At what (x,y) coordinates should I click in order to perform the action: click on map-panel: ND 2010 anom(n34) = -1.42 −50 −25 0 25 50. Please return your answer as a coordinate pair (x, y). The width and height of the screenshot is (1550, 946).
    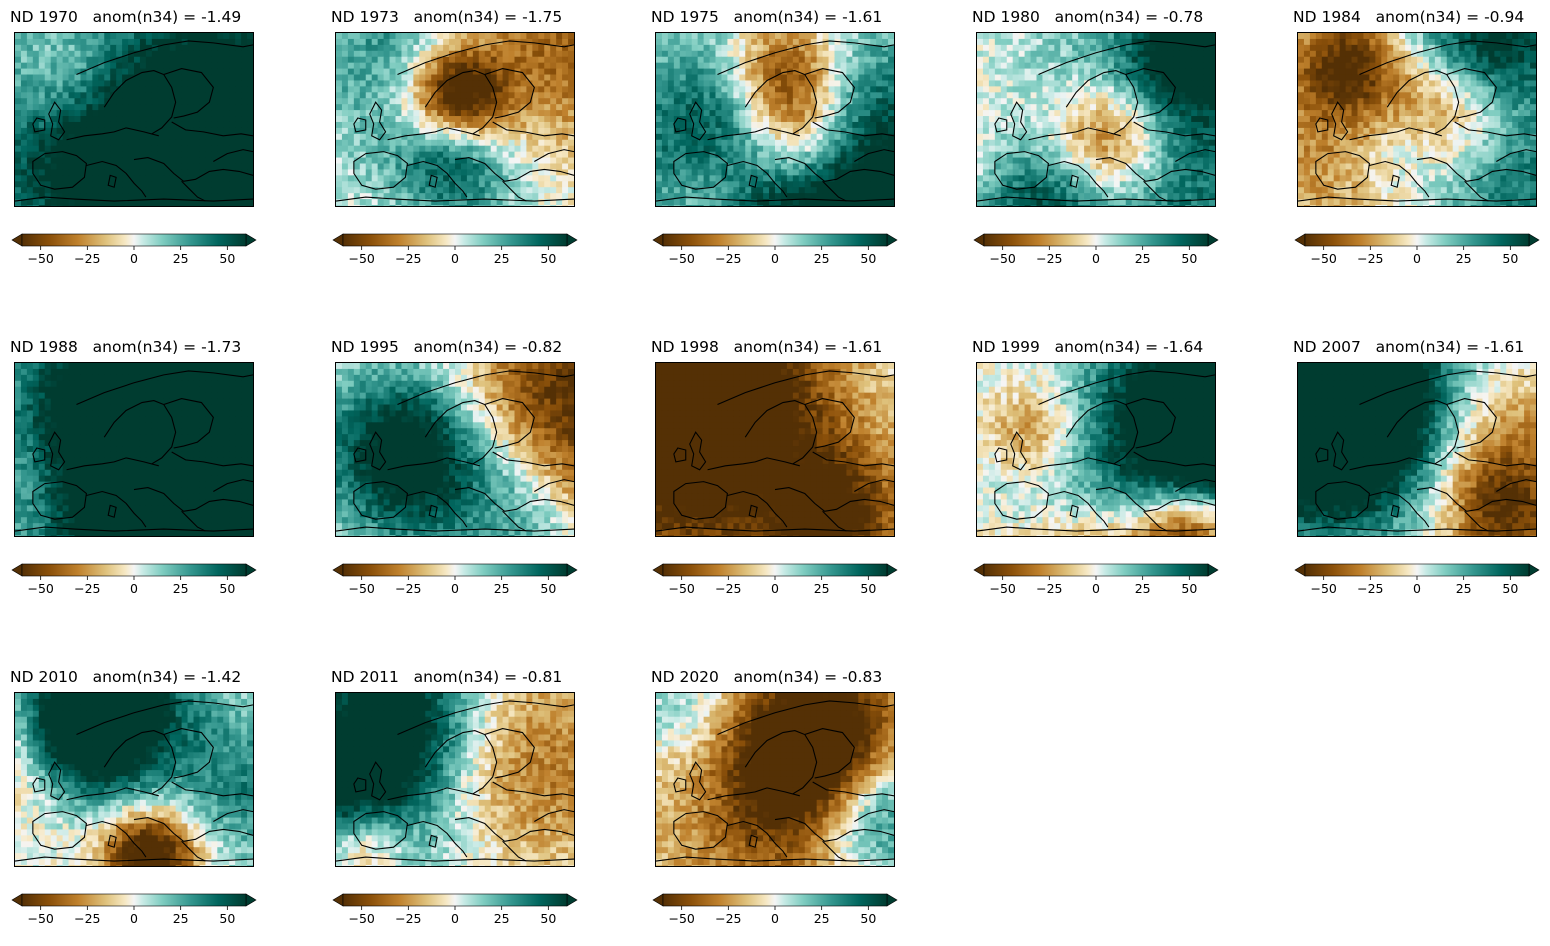
    Looking at the image, I should click on (150, 793).